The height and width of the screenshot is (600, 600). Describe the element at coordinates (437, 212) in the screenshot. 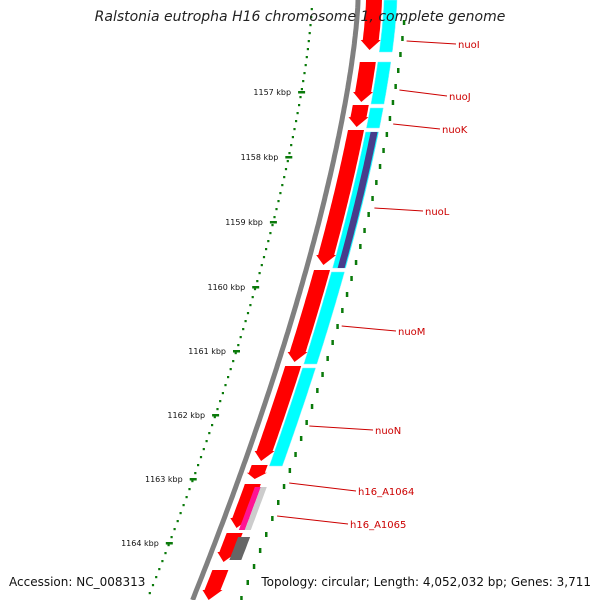

I see `gene-label: nuoL` at that location.